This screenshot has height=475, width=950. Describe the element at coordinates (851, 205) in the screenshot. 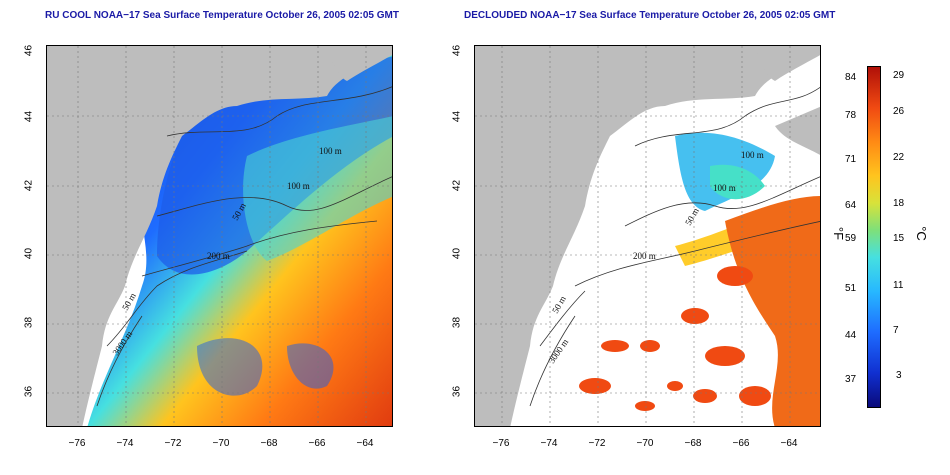

I see `colorbar-f-tick: 64` at that location.